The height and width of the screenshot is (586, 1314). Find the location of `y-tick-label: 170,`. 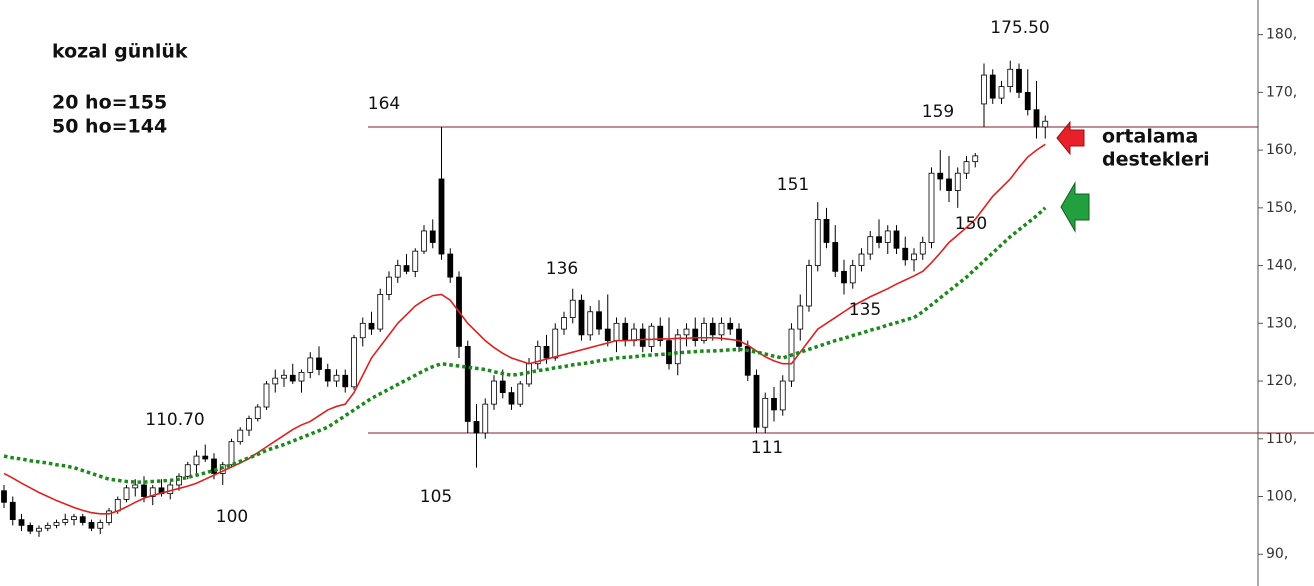

y-tick-label: 170, is located at coordinates (1281, 92).